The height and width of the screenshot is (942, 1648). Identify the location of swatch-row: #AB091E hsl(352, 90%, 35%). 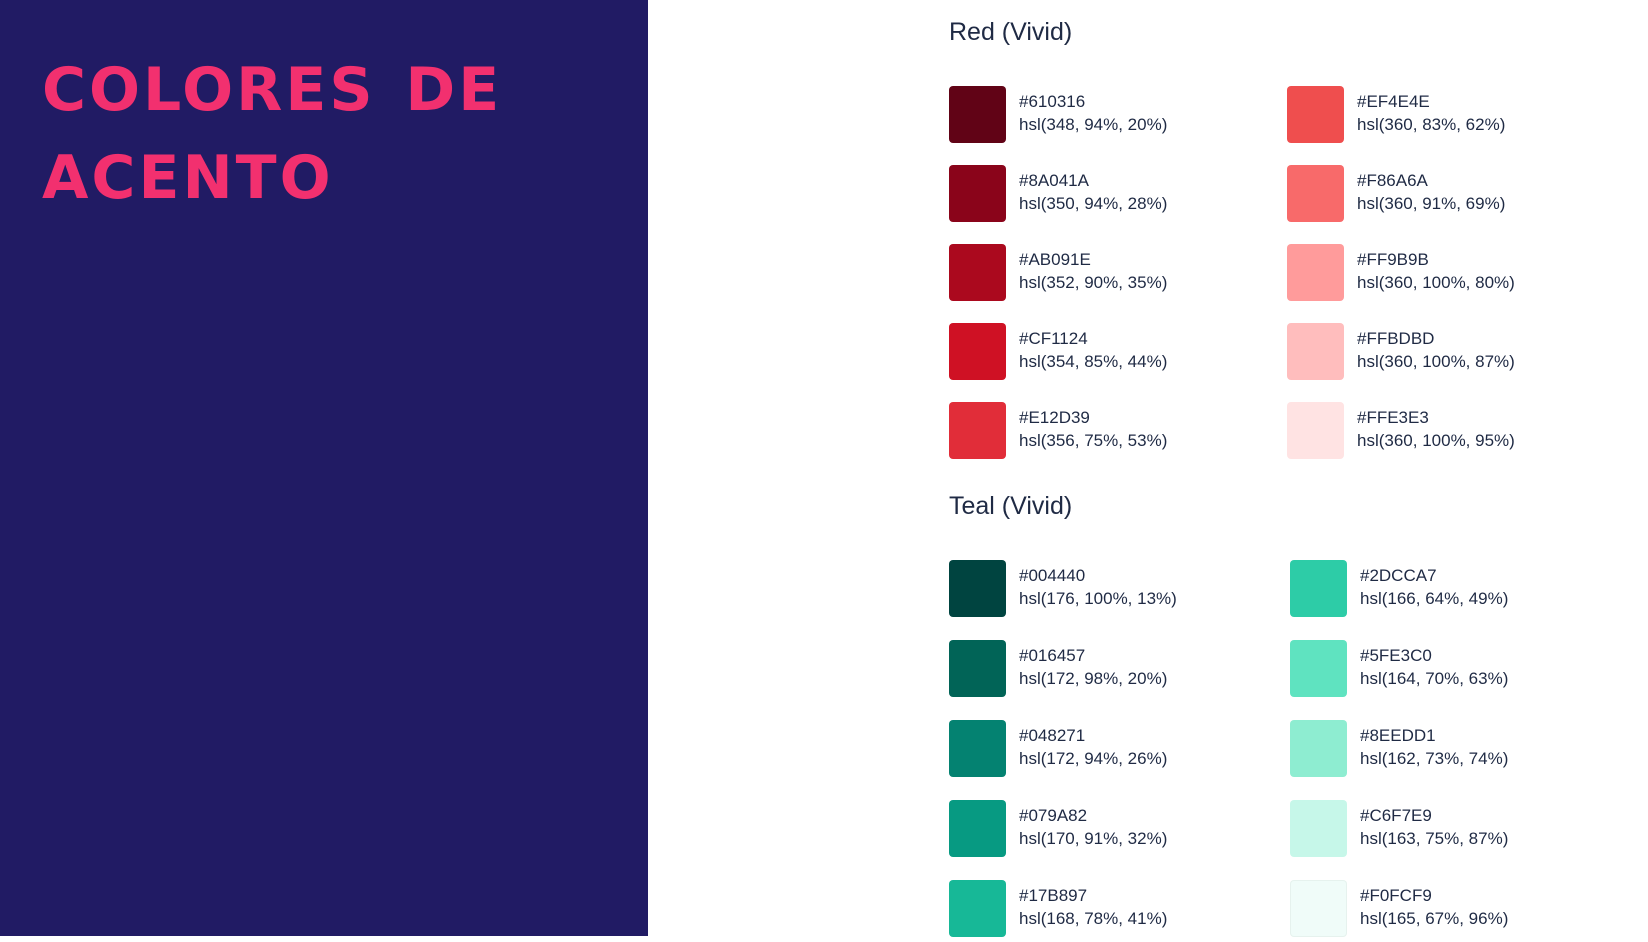
(1119, 273).